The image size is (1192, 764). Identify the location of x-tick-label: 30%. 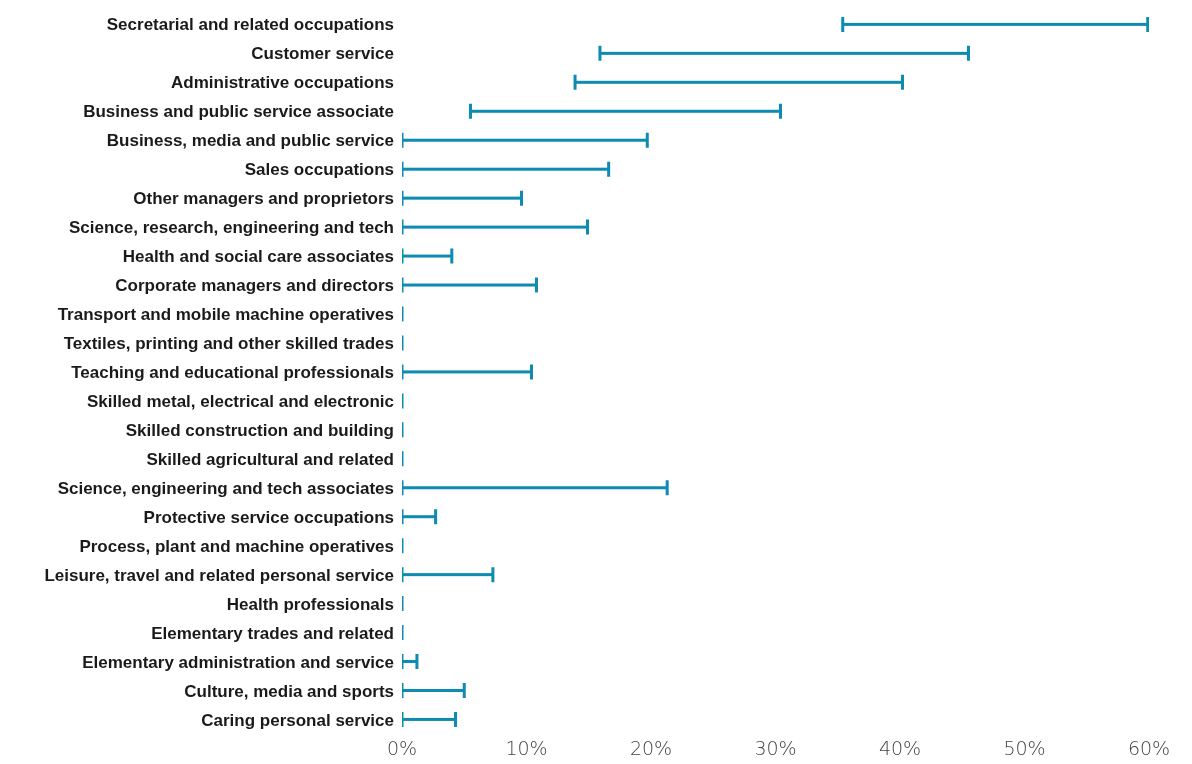
(775, 748).